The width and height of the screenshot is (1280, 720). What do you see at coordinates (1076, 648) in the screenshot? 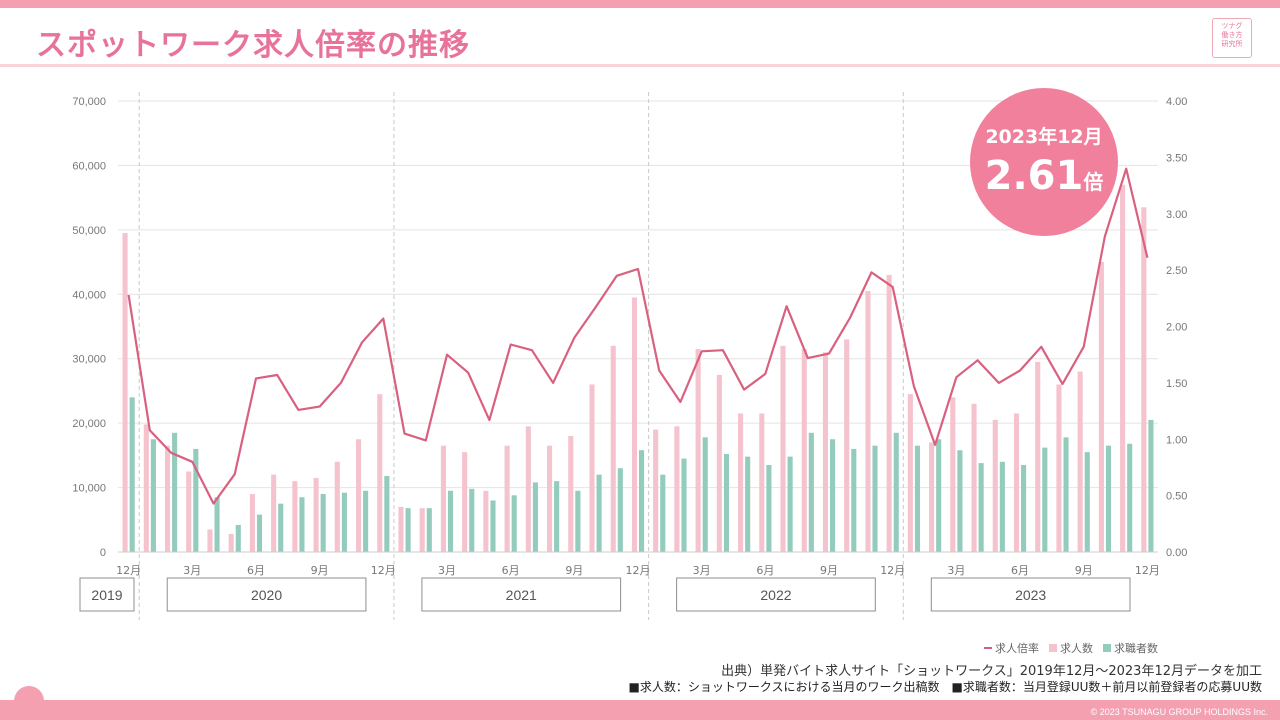
I see `legend-label: 求人数` at bounding box center [1076, 648].